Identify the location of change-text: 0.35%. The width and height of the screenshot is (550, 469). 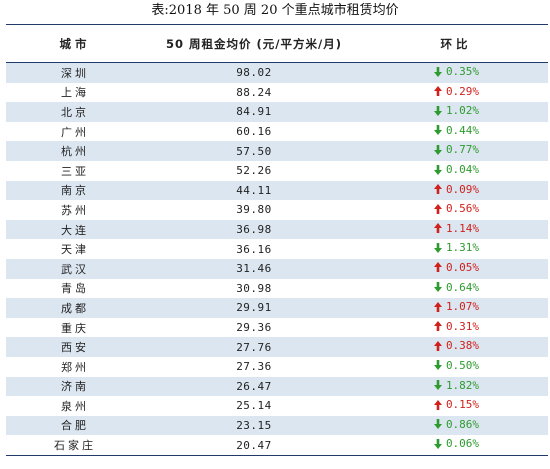
(462, 72).